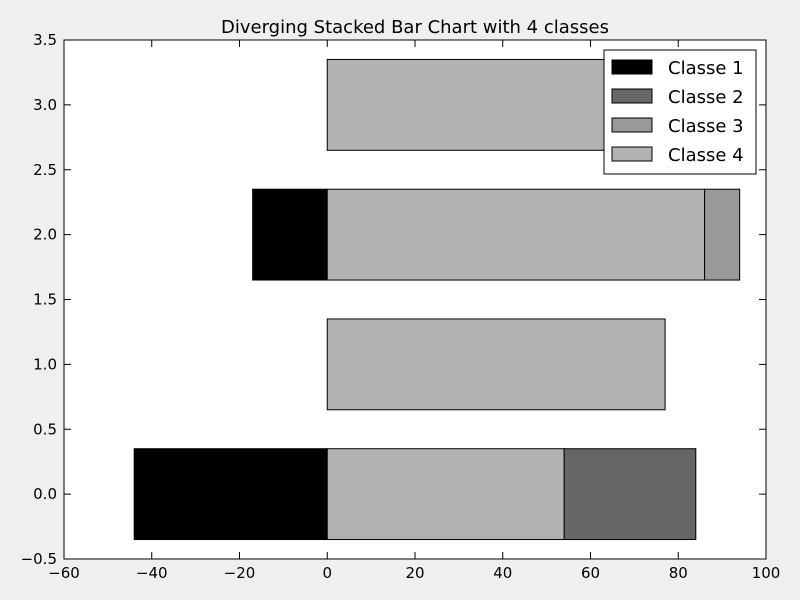 The image size is (800, 600). I want to click on x-tick-label: −40, so click(152, 573).